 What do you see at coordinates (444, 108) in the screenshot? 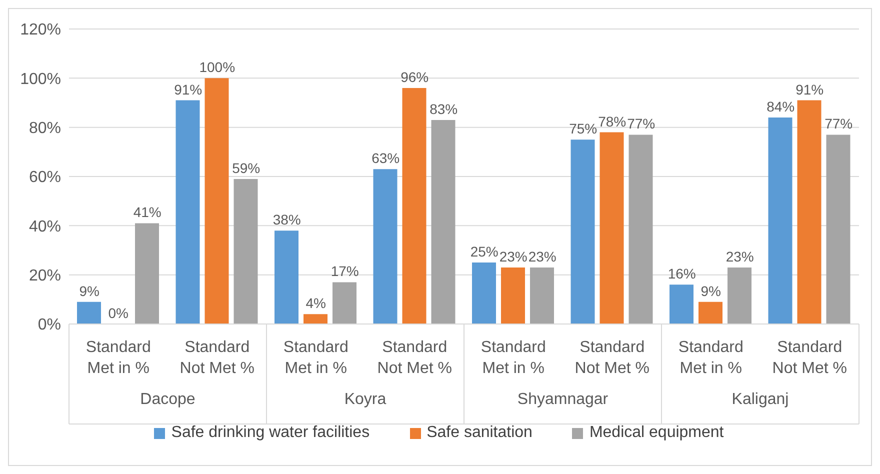
I see `data-label: 83%` at bounding box center [444, 108].